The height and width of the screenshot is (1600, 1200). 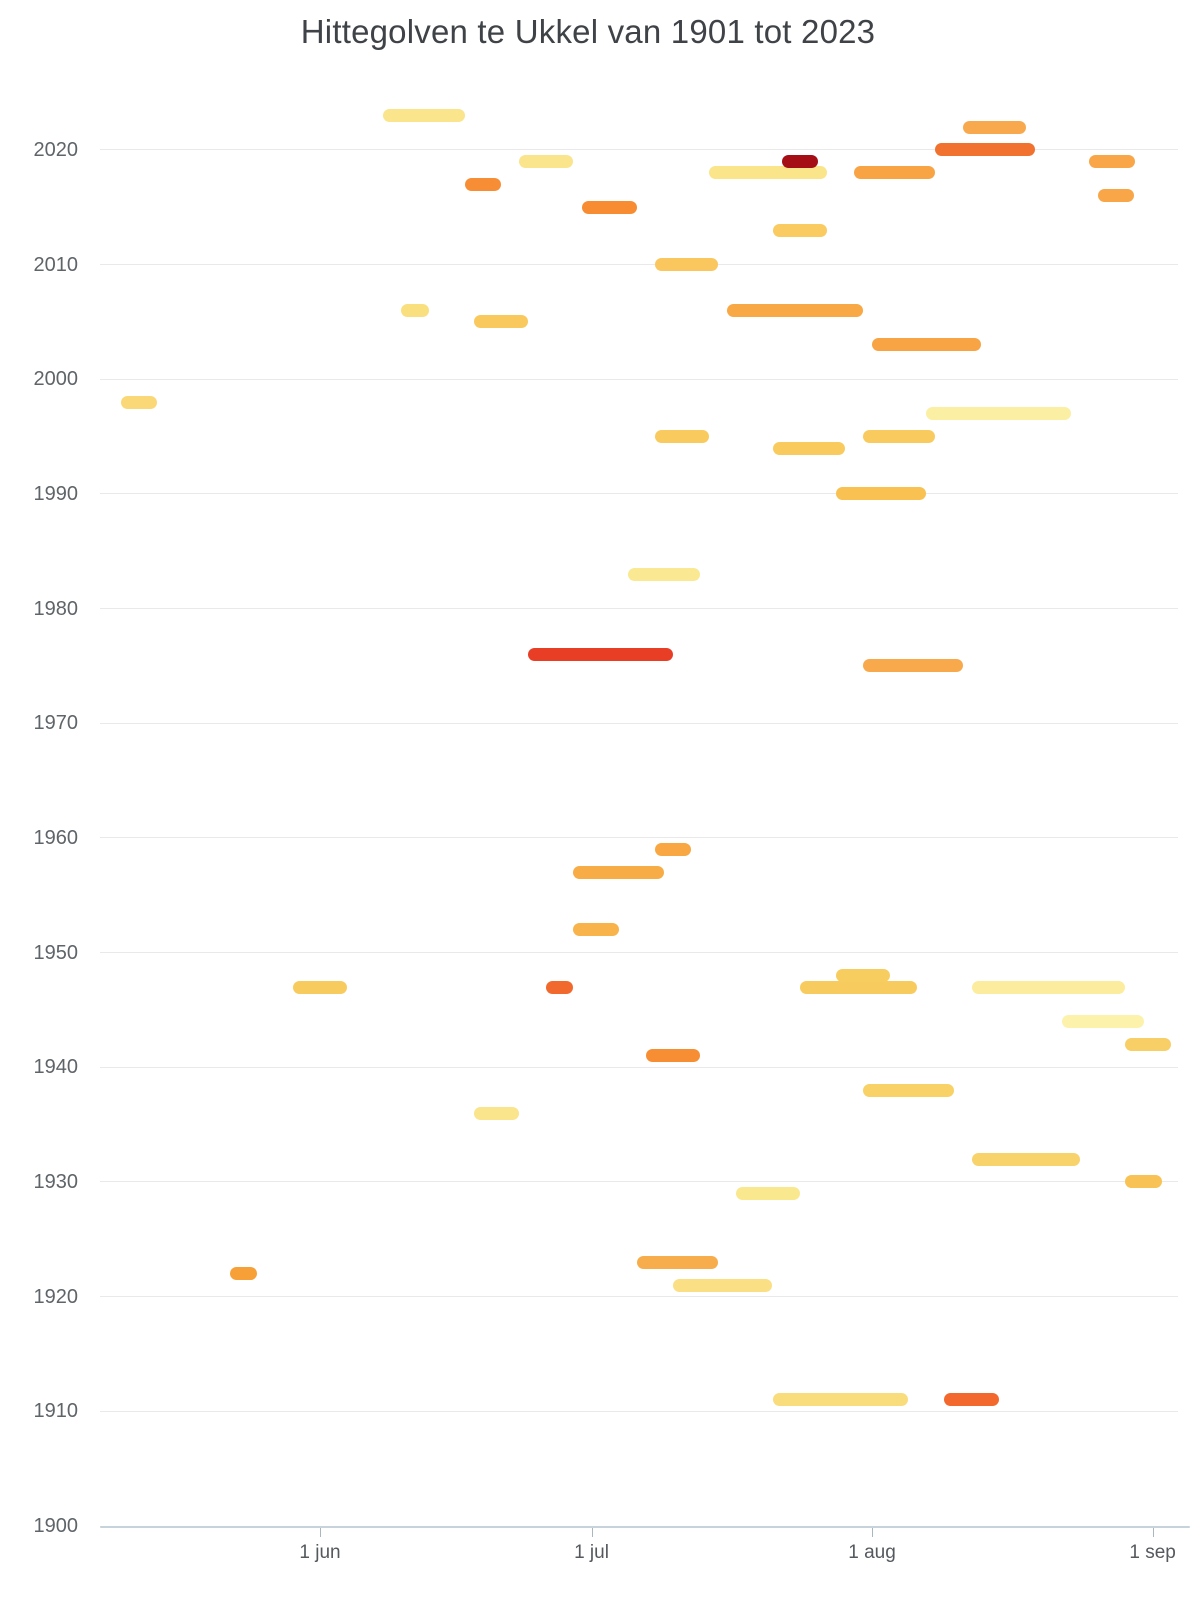 I want to click on y-axis-label: 2000, so click(x=56, y=379).